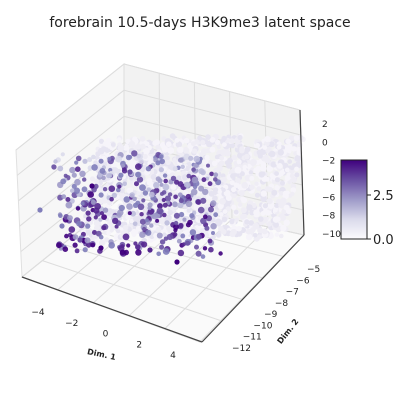  I want to click on y-tick-label: −5, so click(313, 270).